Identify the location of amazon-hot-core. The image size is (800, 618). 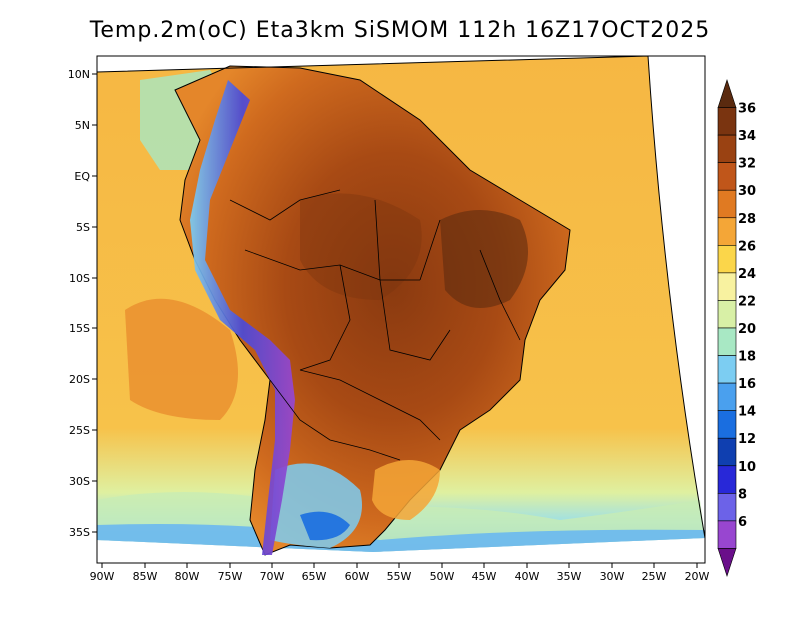
(361, 246).